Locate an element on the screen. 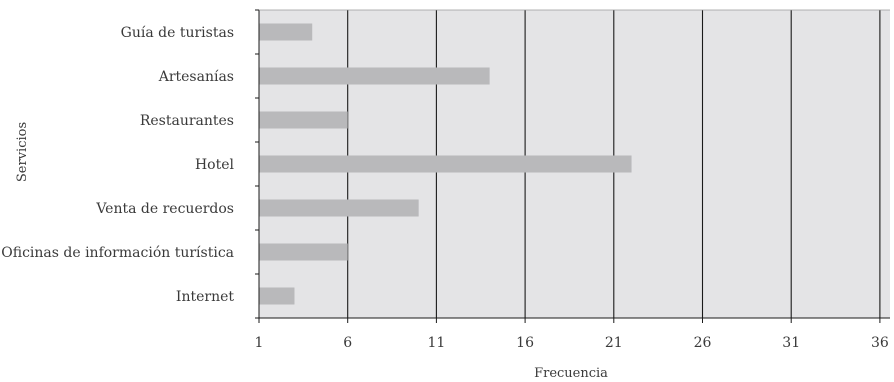 The width and height of the screenshot is (894, 382). y-axis-title: Servicios is located at coordinates (22, 152).